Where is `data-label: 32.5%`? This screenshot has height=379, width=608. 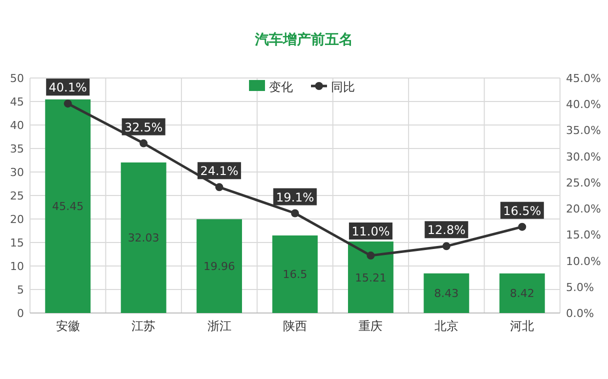
data-label: 32.5% is located at coordinates (143, 127).